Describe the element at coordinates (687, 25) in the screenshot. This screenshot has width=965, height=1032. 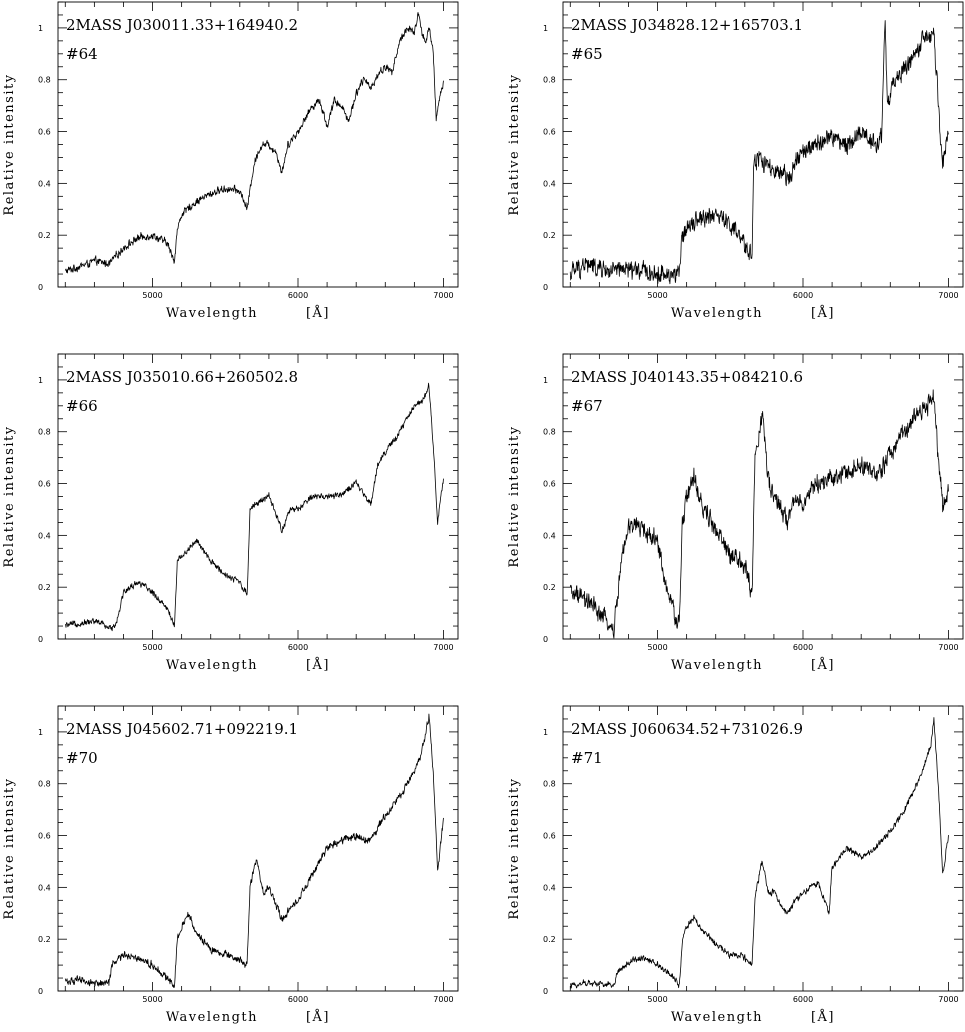
I see `panel-title: 2MASS J034828.12+165703.1` at that location.